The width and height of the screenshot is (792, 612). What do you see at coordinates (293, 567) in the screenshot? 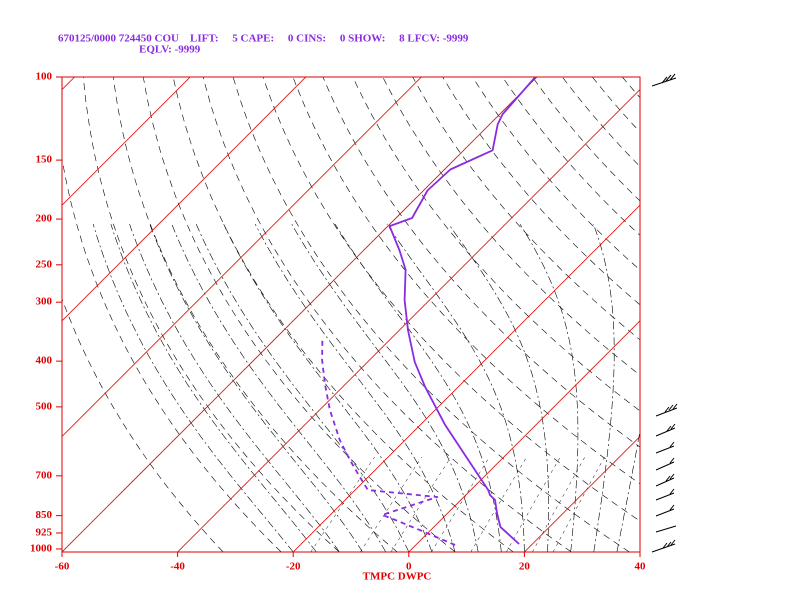
I see `x-tick-label: -20` at bounding box center [293, 567].